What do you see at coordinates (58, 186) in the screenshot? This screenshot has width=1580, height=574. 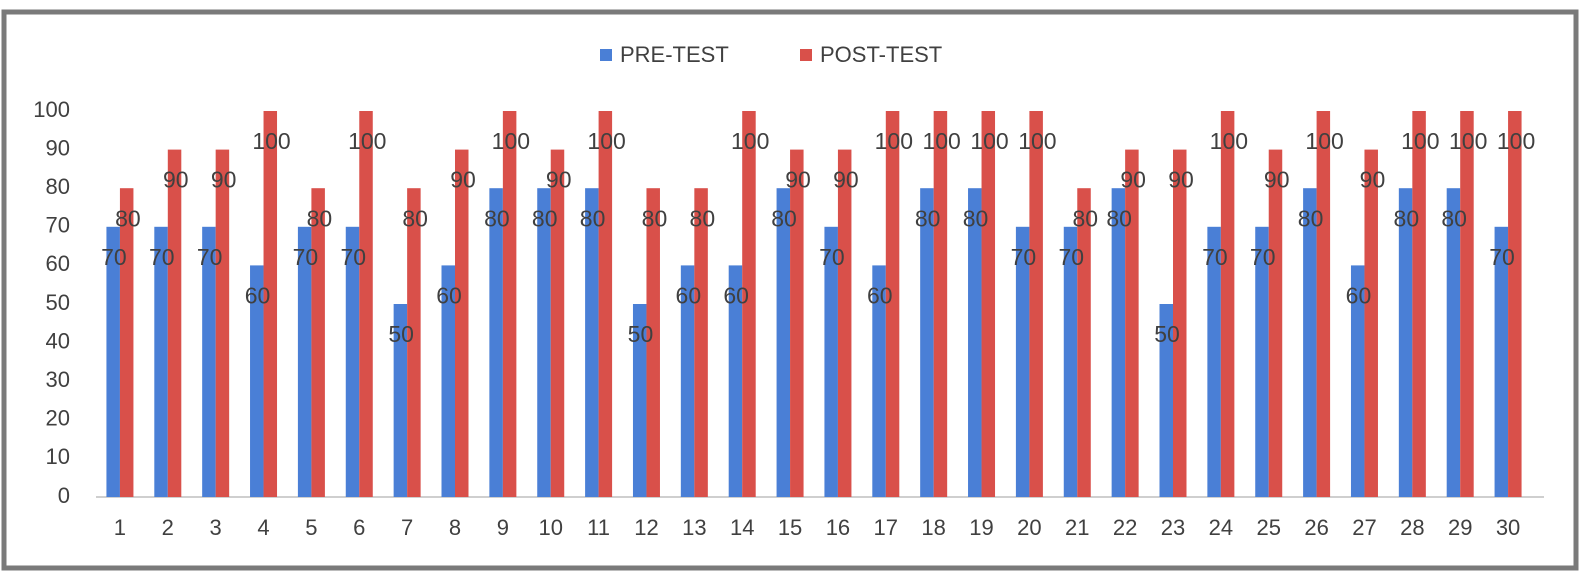 I see `y-tick-label: 80` at bounding box center [58, 186].